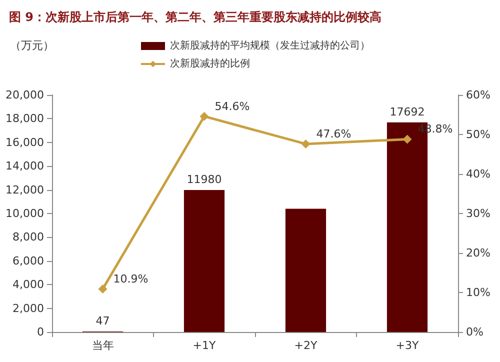  Describe the element at coordinates (210, 64) in the screenshot. I see `legend-label: 次新股减持的比例` at that location.